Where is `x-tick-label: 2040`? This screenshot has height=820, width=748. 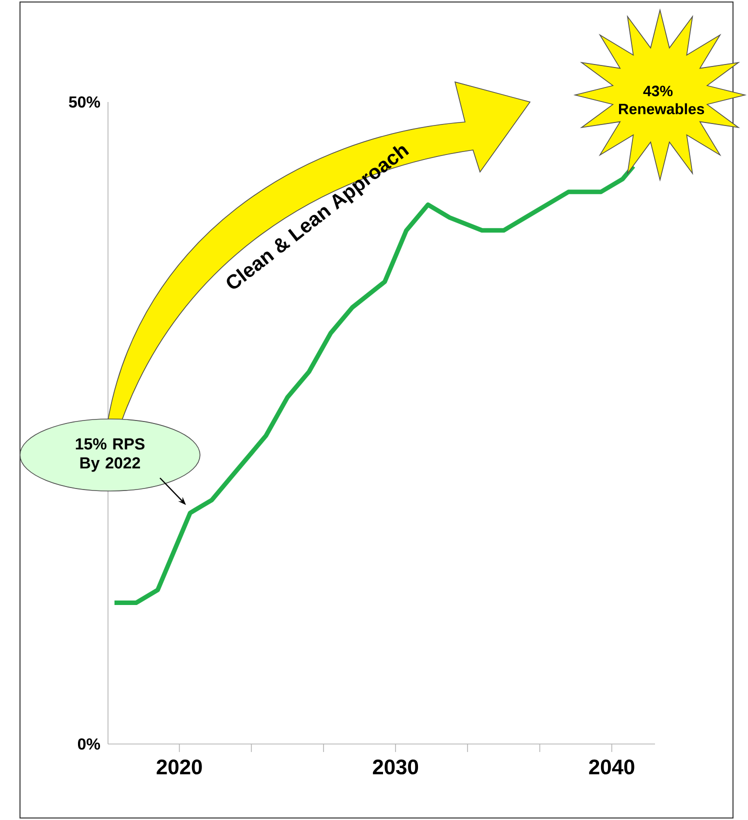
x-tick-label: 2040 is located at coordinates (611, 767).